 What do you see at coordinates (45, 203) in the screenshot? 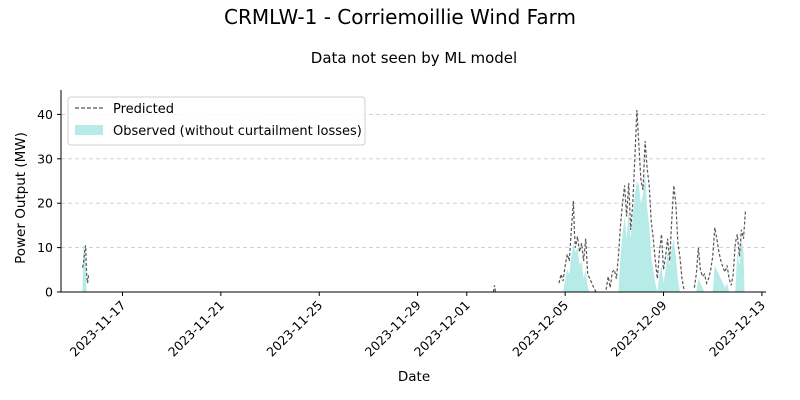
I see `y-tick-label-20: 20` at bounding box center [45, 203].